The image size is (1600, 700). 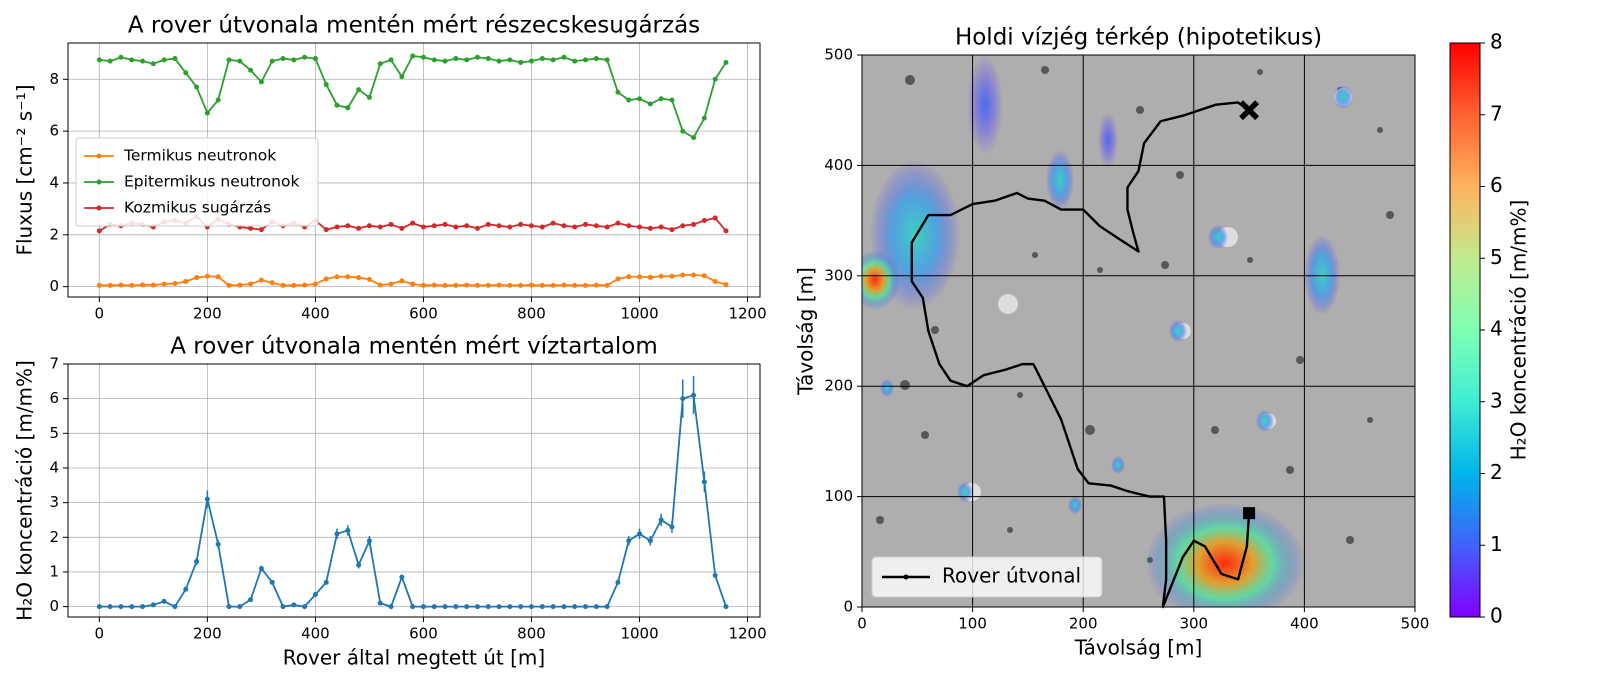 What do you see at coordinates (54, 537) in the screenshot?
I see `y-tick-label: 2` at bounding box center [54, 537].